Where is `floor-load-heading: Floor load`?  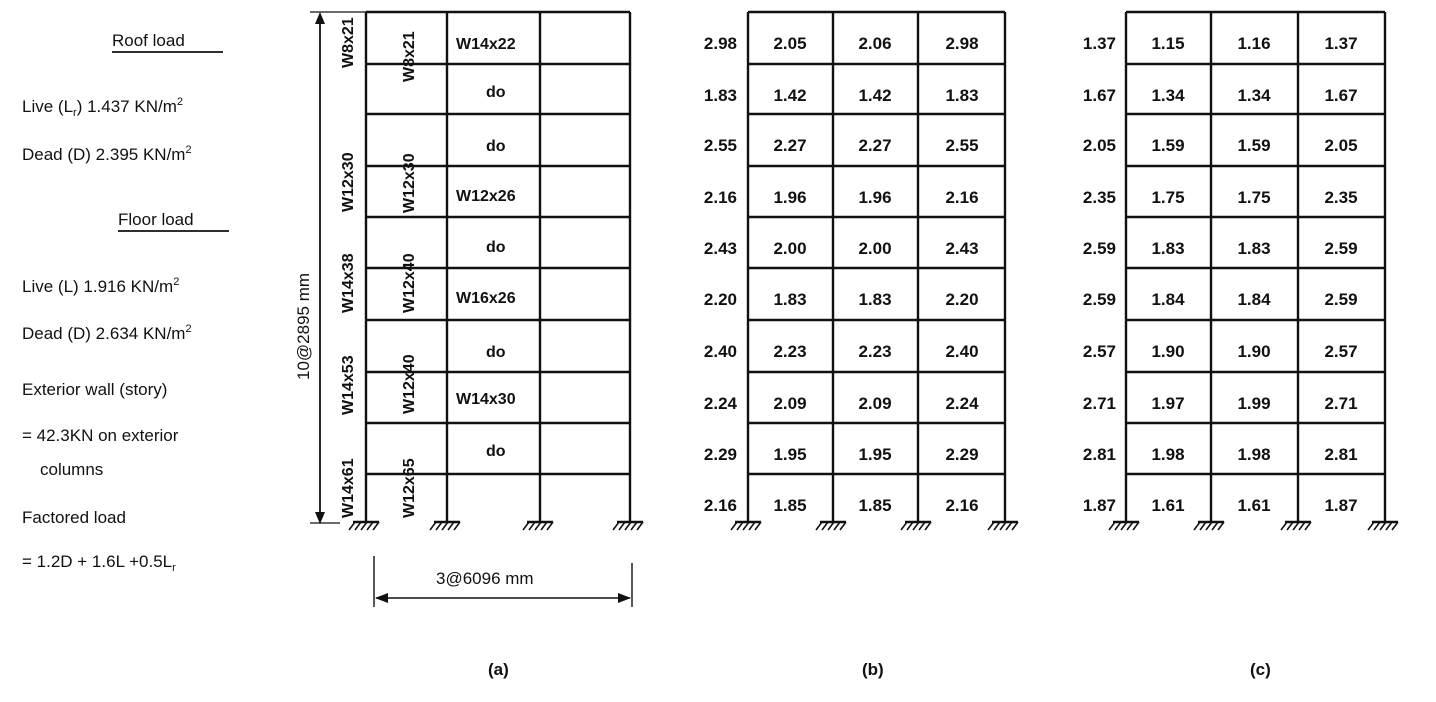
floor-load-heading: Floor load is located at coordinates (156, 219).